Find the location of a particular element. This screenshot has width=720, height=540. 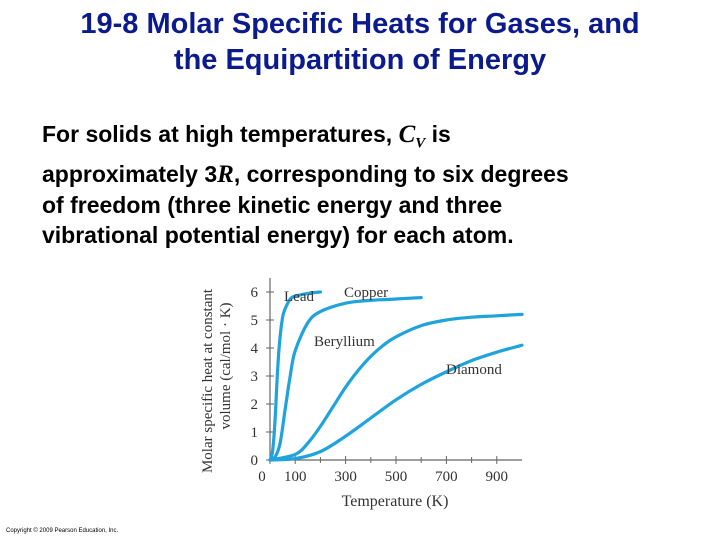

text-line-1-a: For solids at high temperatures, is located at coordinates (220, 134).